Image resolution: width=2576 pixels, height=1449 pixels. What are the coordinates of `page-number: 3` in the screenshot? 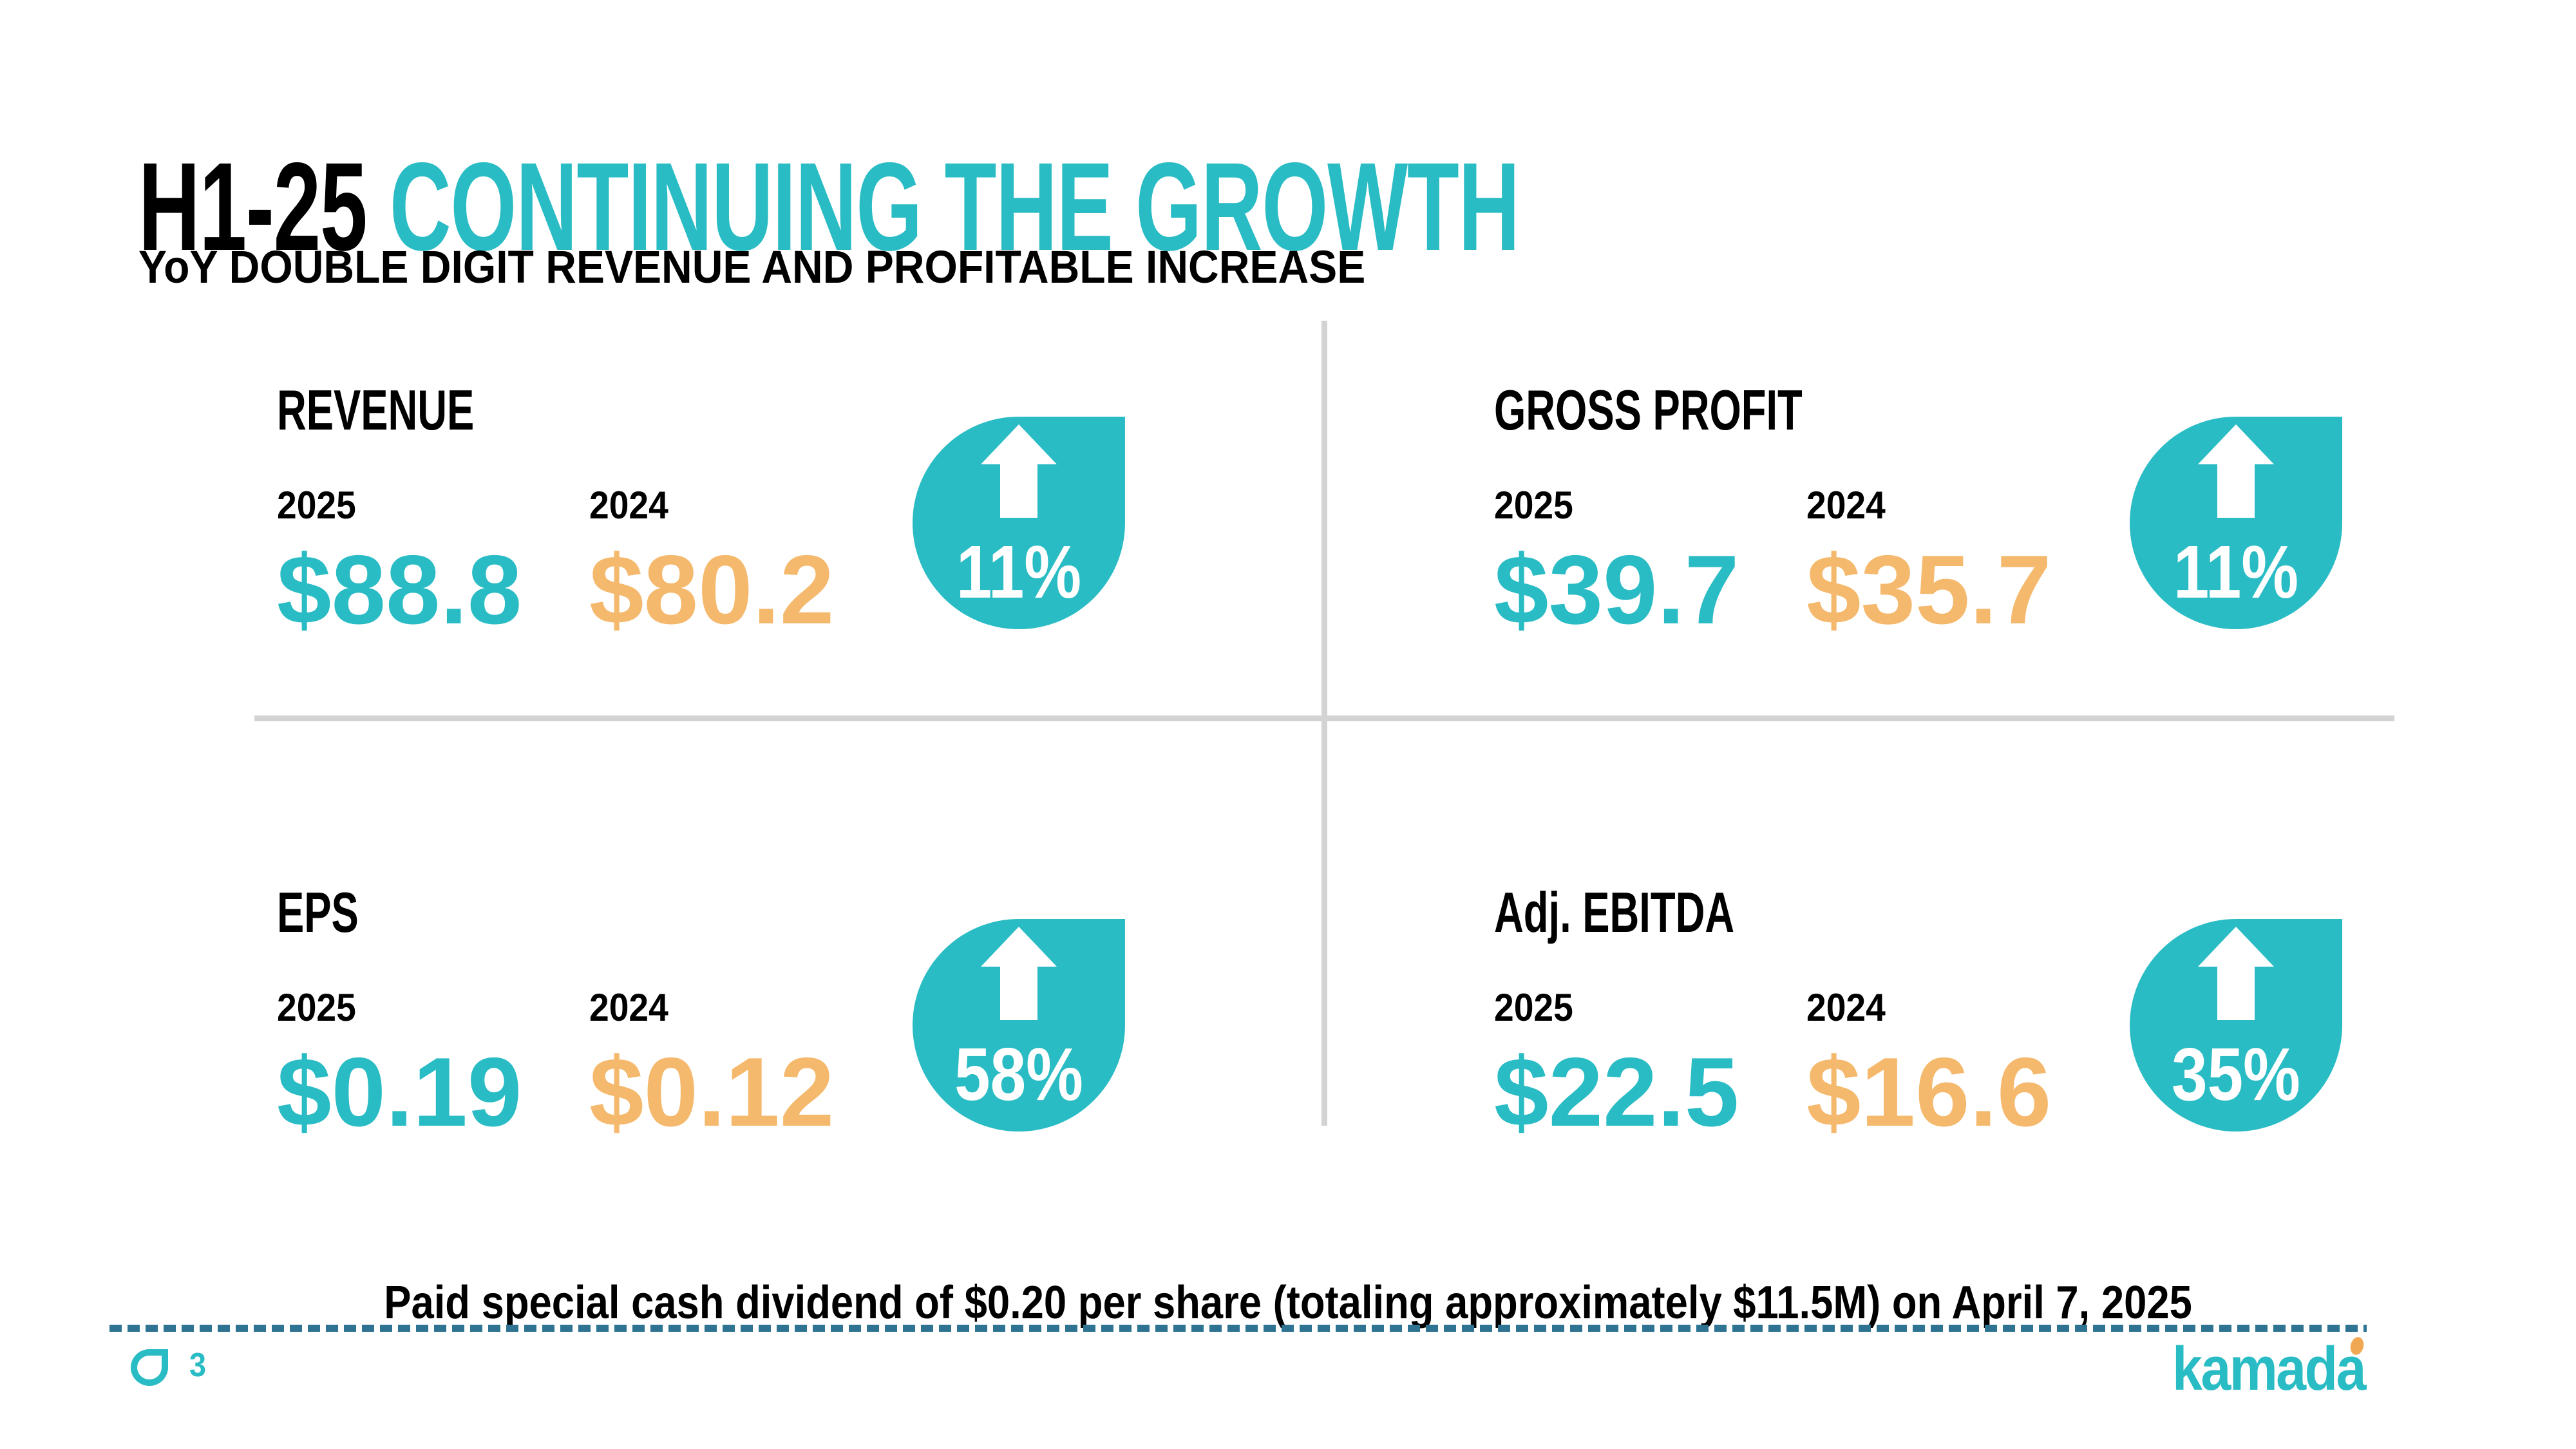 It's located at (198, 1366).